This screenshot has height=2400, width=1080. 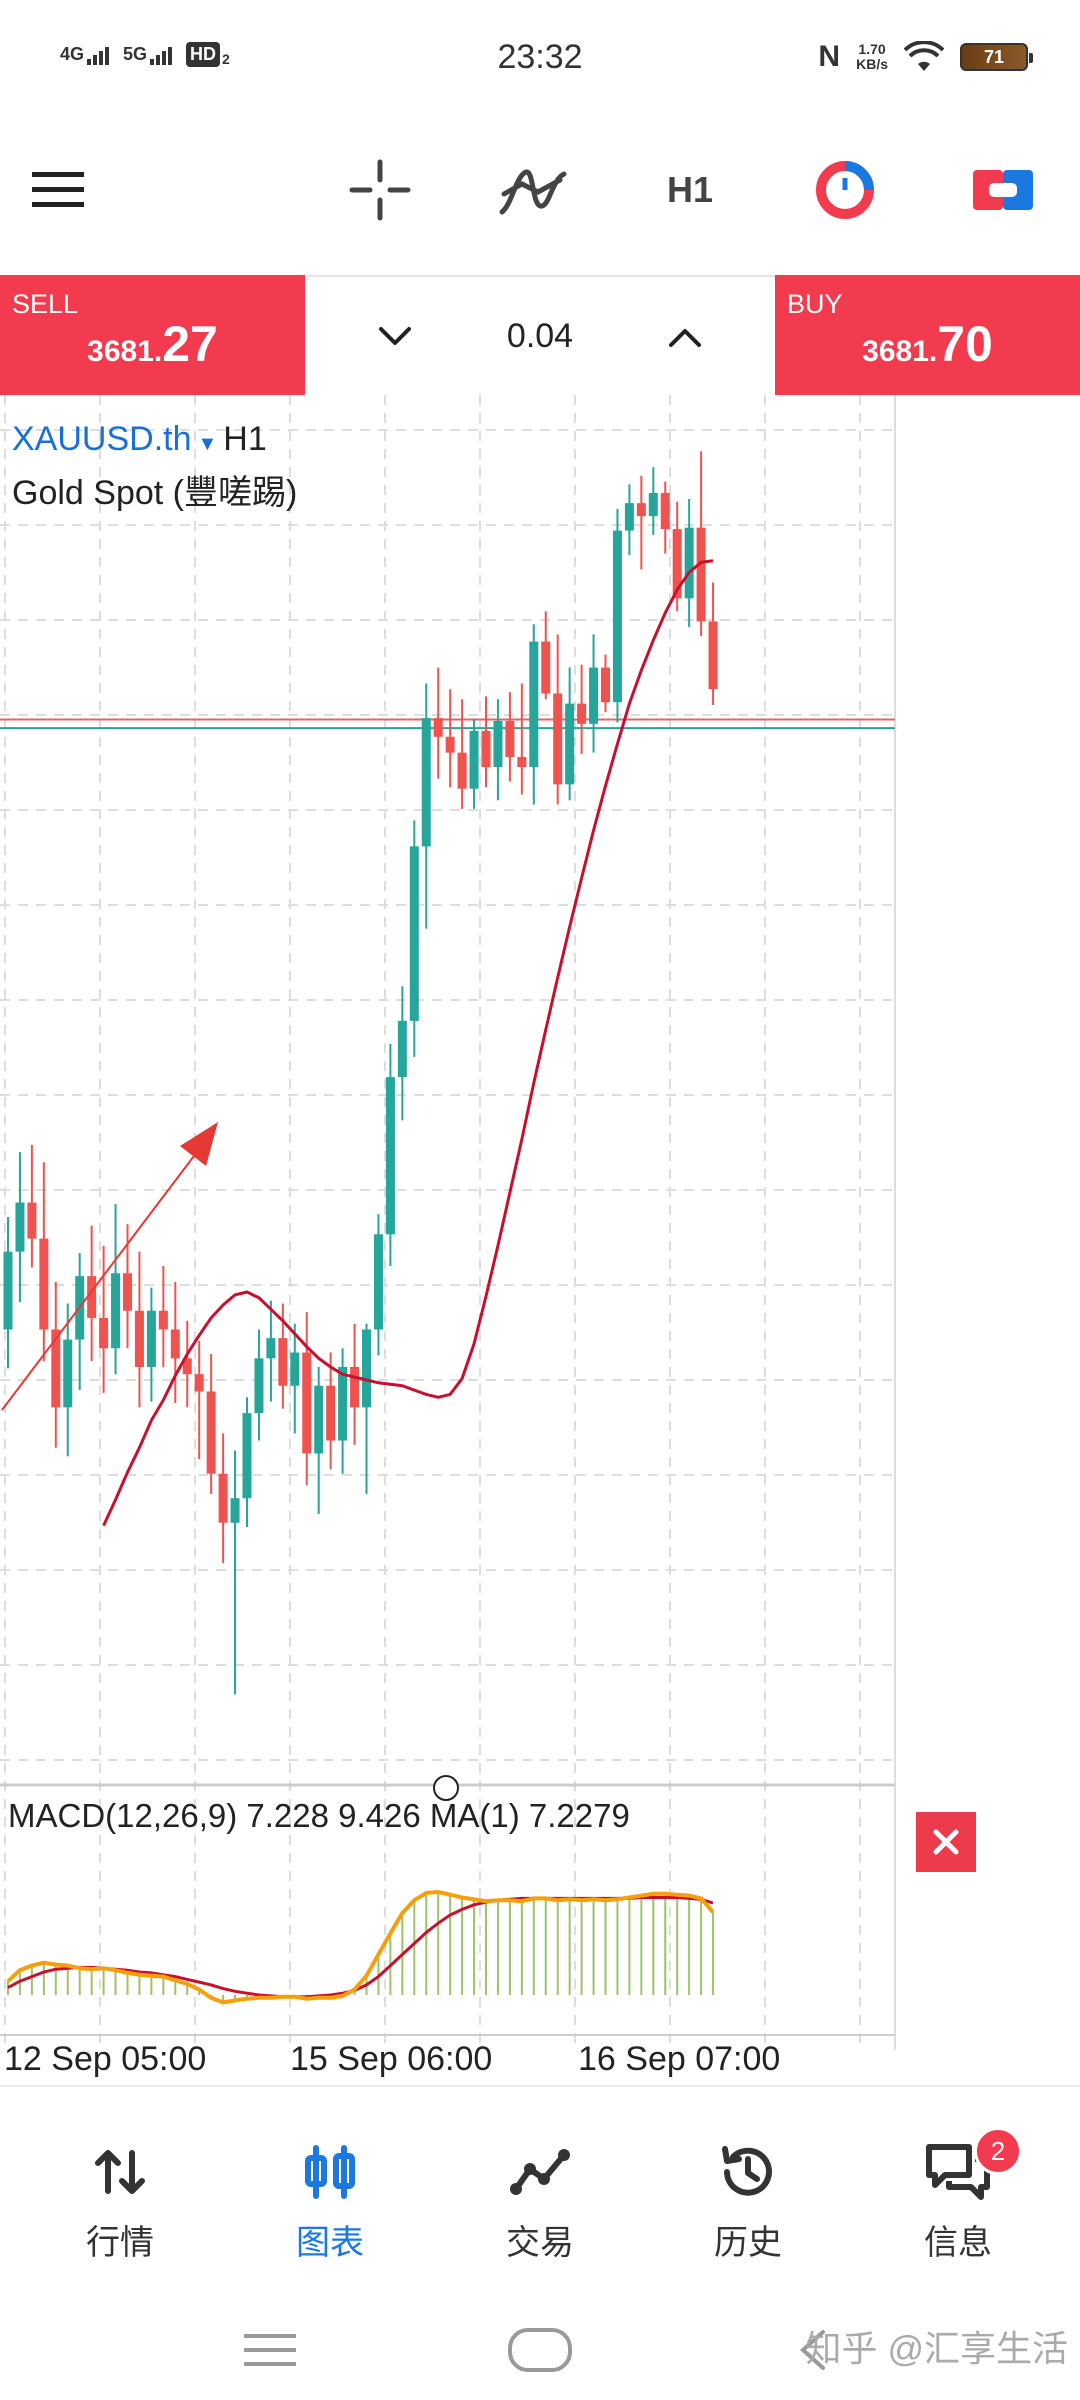 I want to click on buy-button: BUY 3681.70, so click(x=927, y=335).